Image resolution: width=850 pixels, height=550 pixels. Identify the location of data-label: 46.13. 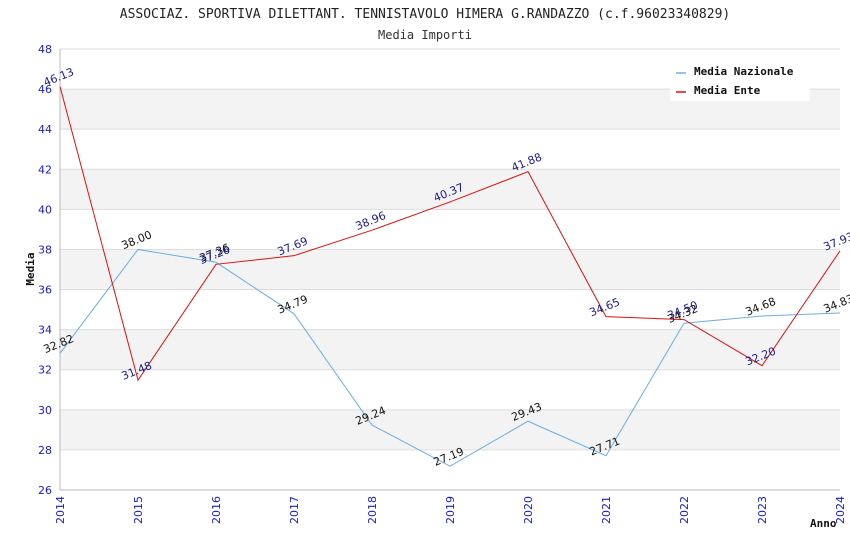
(59, 77).